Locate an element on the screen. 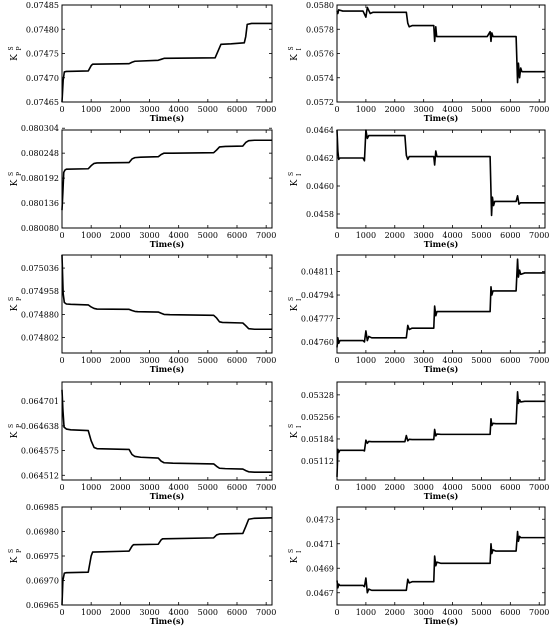 The width and height of the screenshot is (550, 628). y-tick-label: 0.0462 is located at coordinates (320, 158).